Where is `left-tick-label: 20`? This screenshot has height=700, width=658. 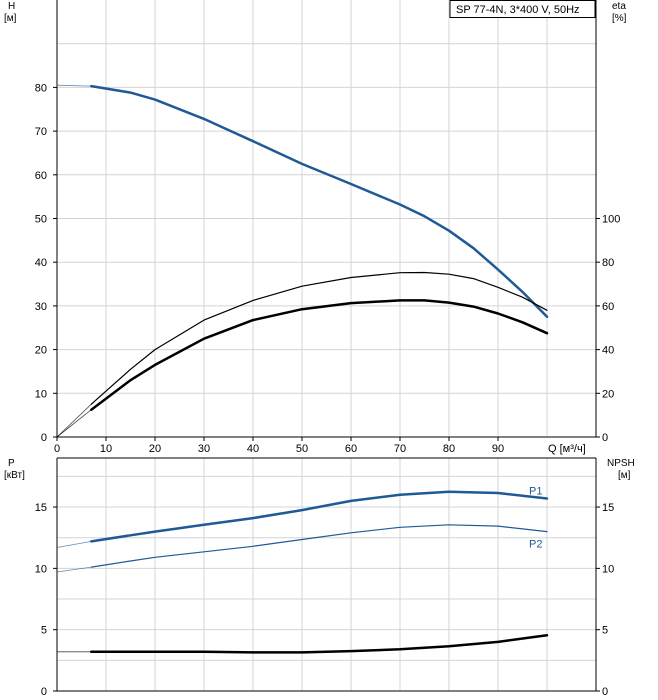
left-tick-label: 20 is located at coordinates (41, 351).